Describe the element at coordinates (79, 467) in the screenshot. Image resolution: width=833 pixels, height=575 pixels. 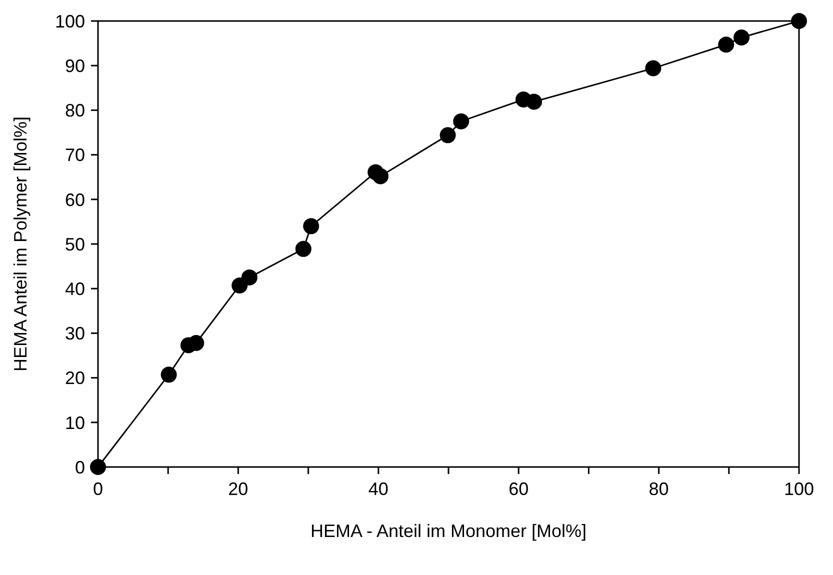
I see `y-tick-label: 0` at that location.